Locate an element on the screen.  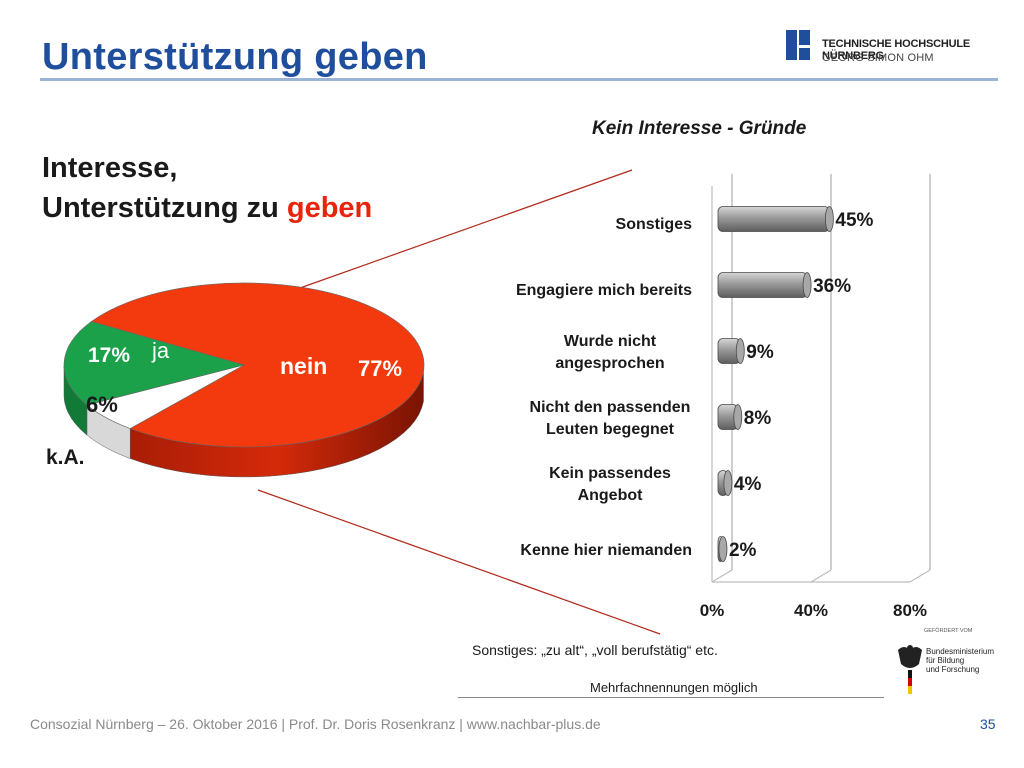
bar-value-label: 45% is located at coordinates (854, 220).